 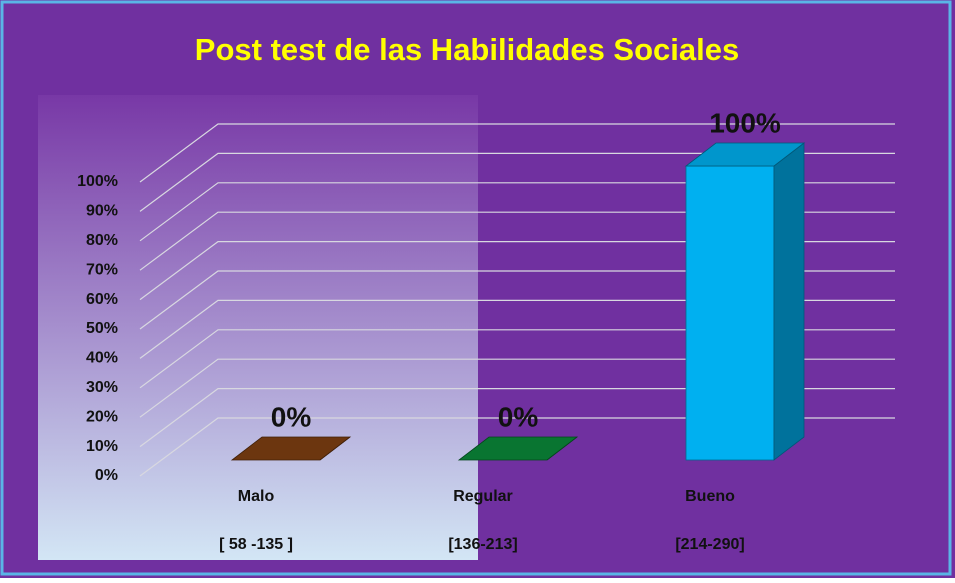 I want to click on y-tick-label: 90%, so click(x=102, y=211).